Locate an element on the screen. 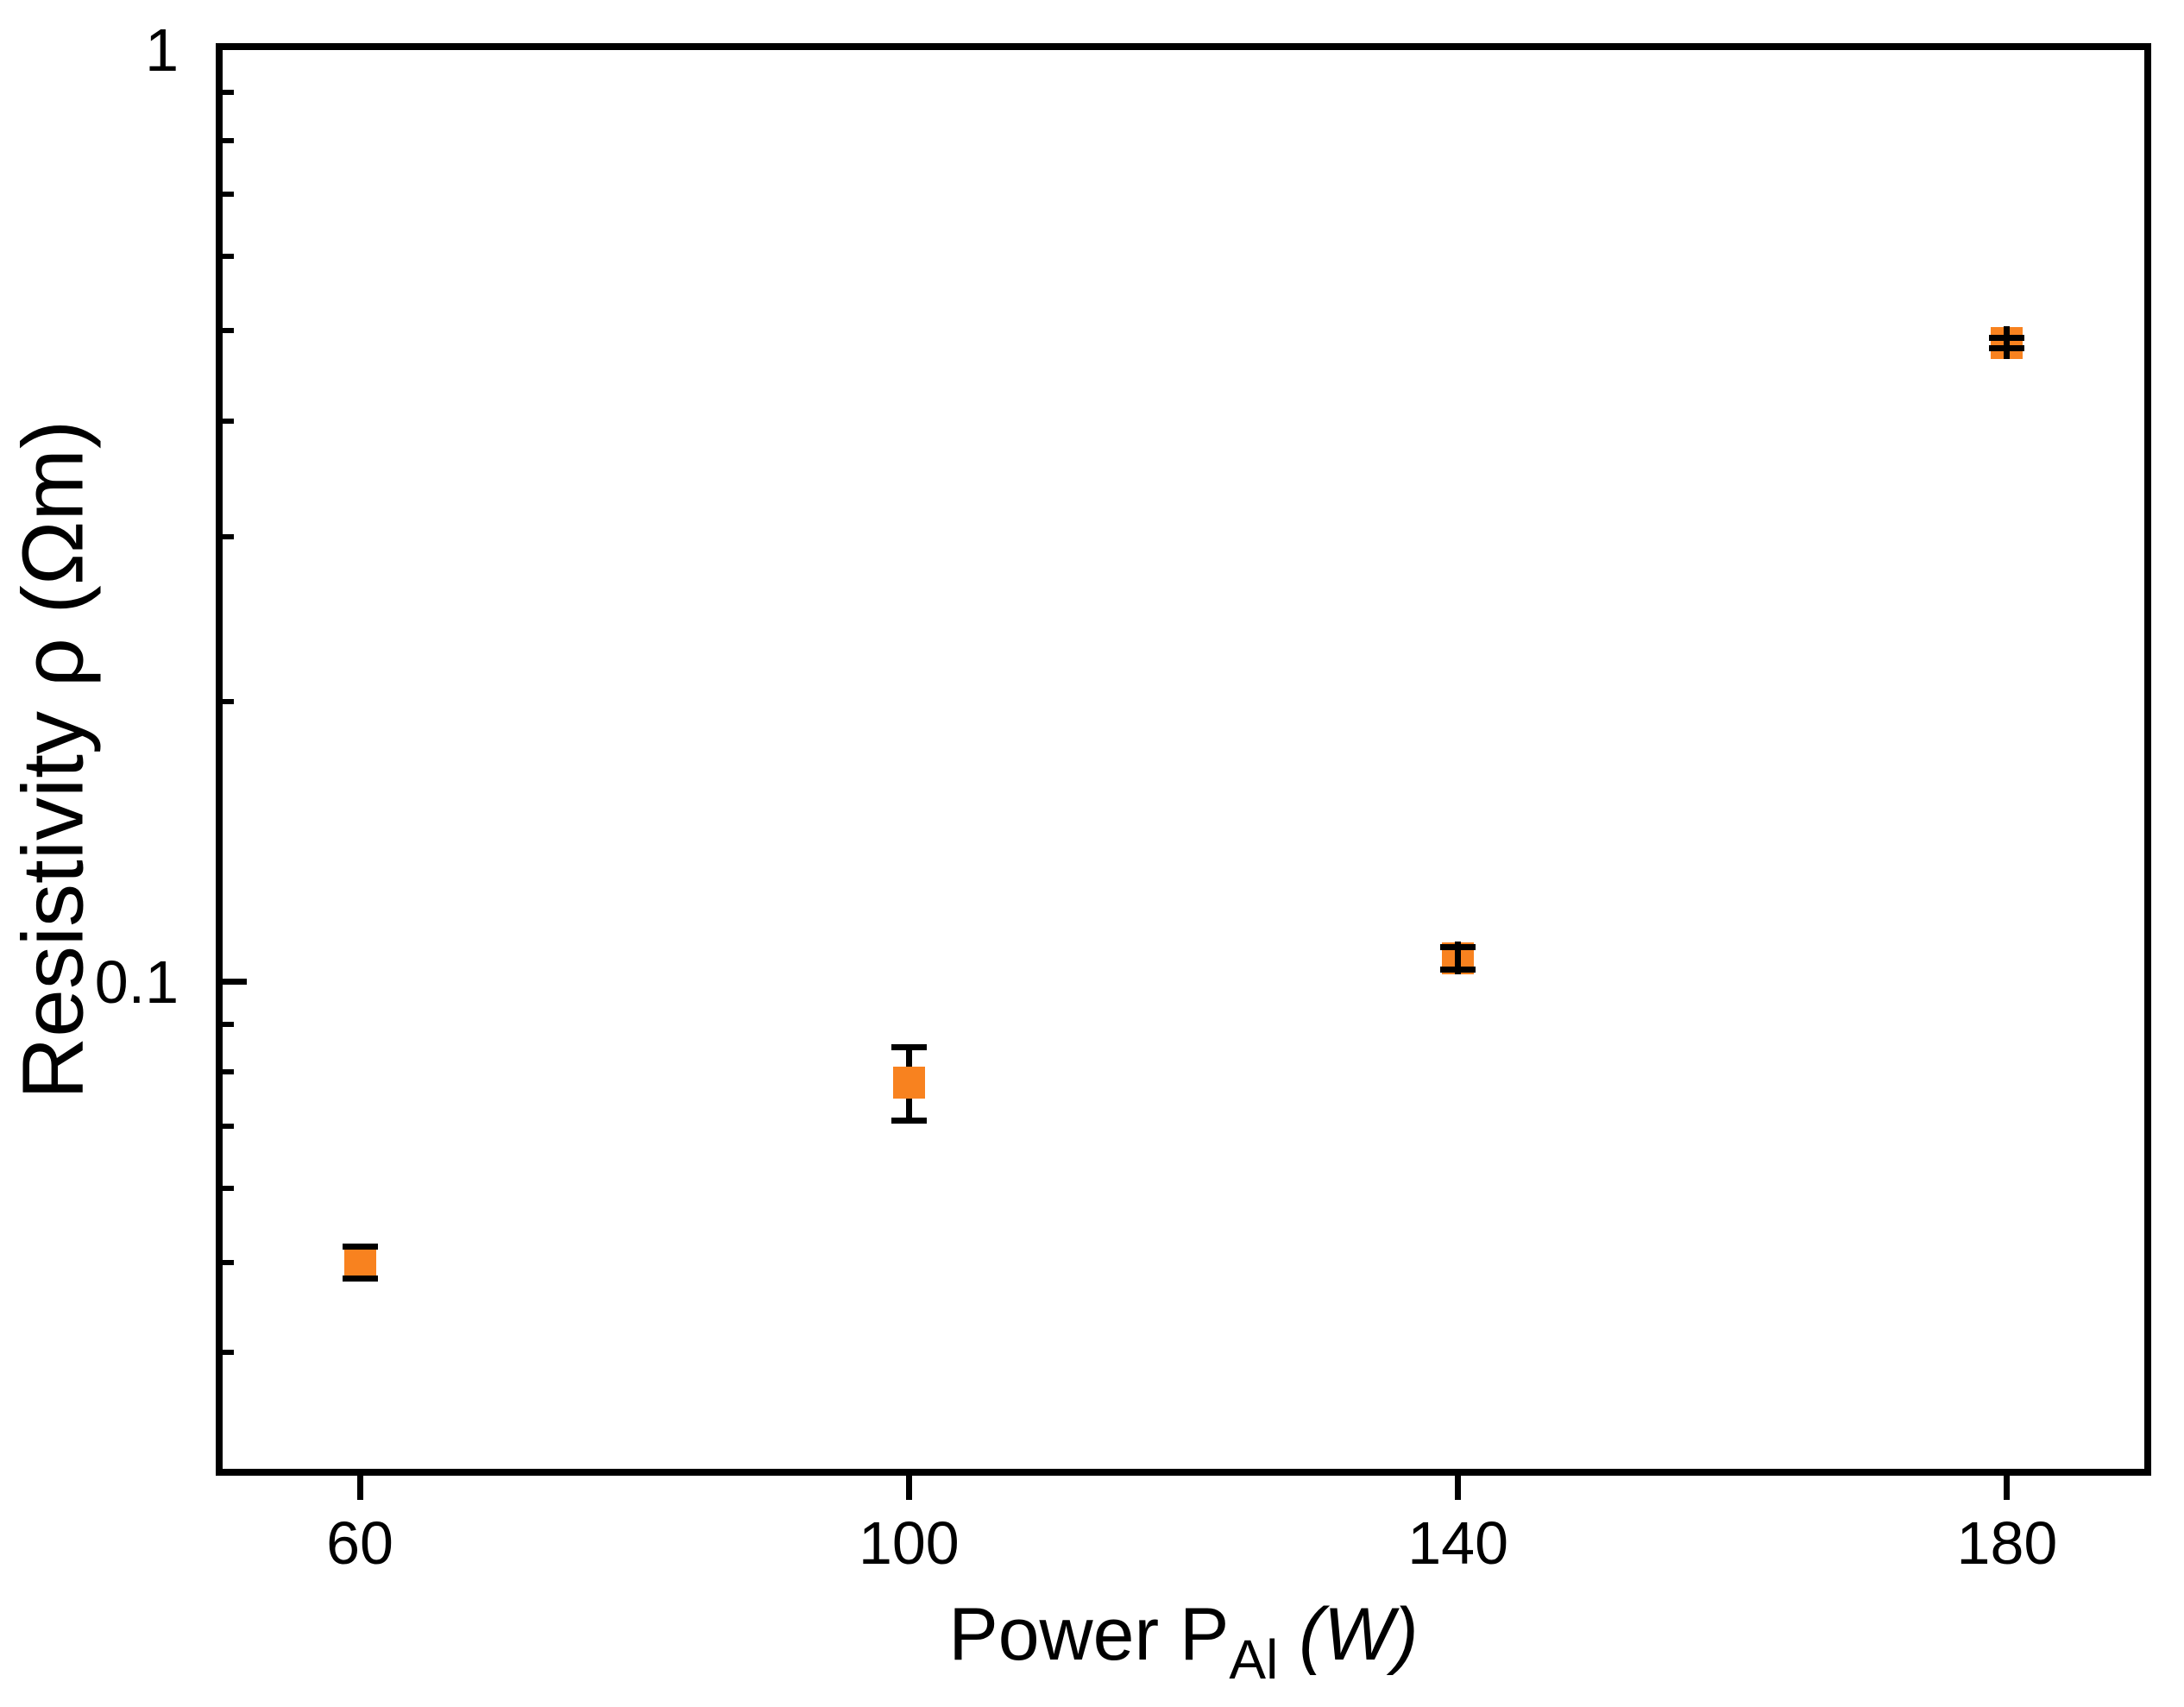 Image resolution: width=2184 pixels, height=1707 pixels. x-axis-tick-label: 180 is located at coordinates (2007, 1543).